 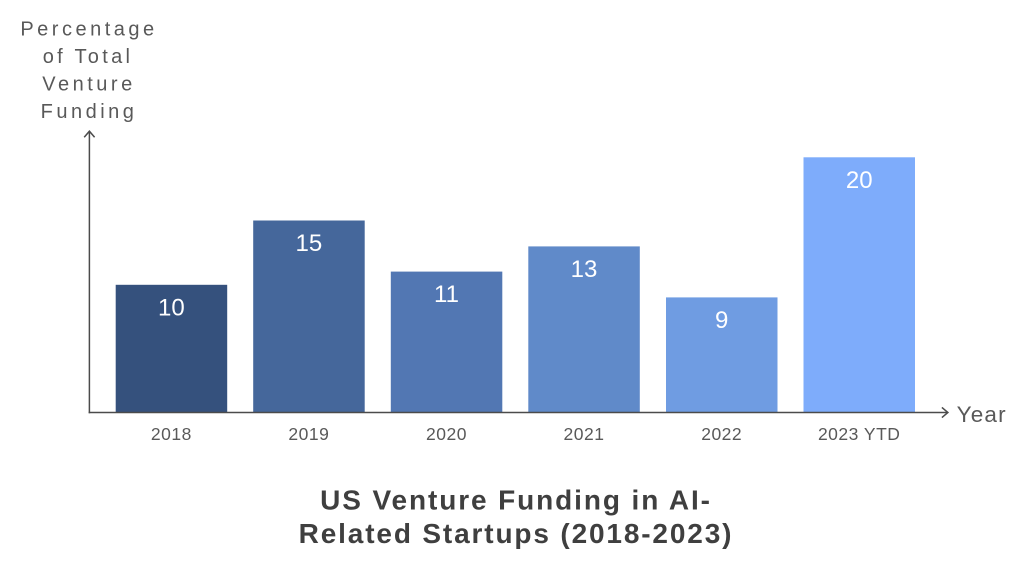 What do you see at coordinates (171, 307) in the screenshot?
I see `svg-text: 10` at bounding box center [171, 307].